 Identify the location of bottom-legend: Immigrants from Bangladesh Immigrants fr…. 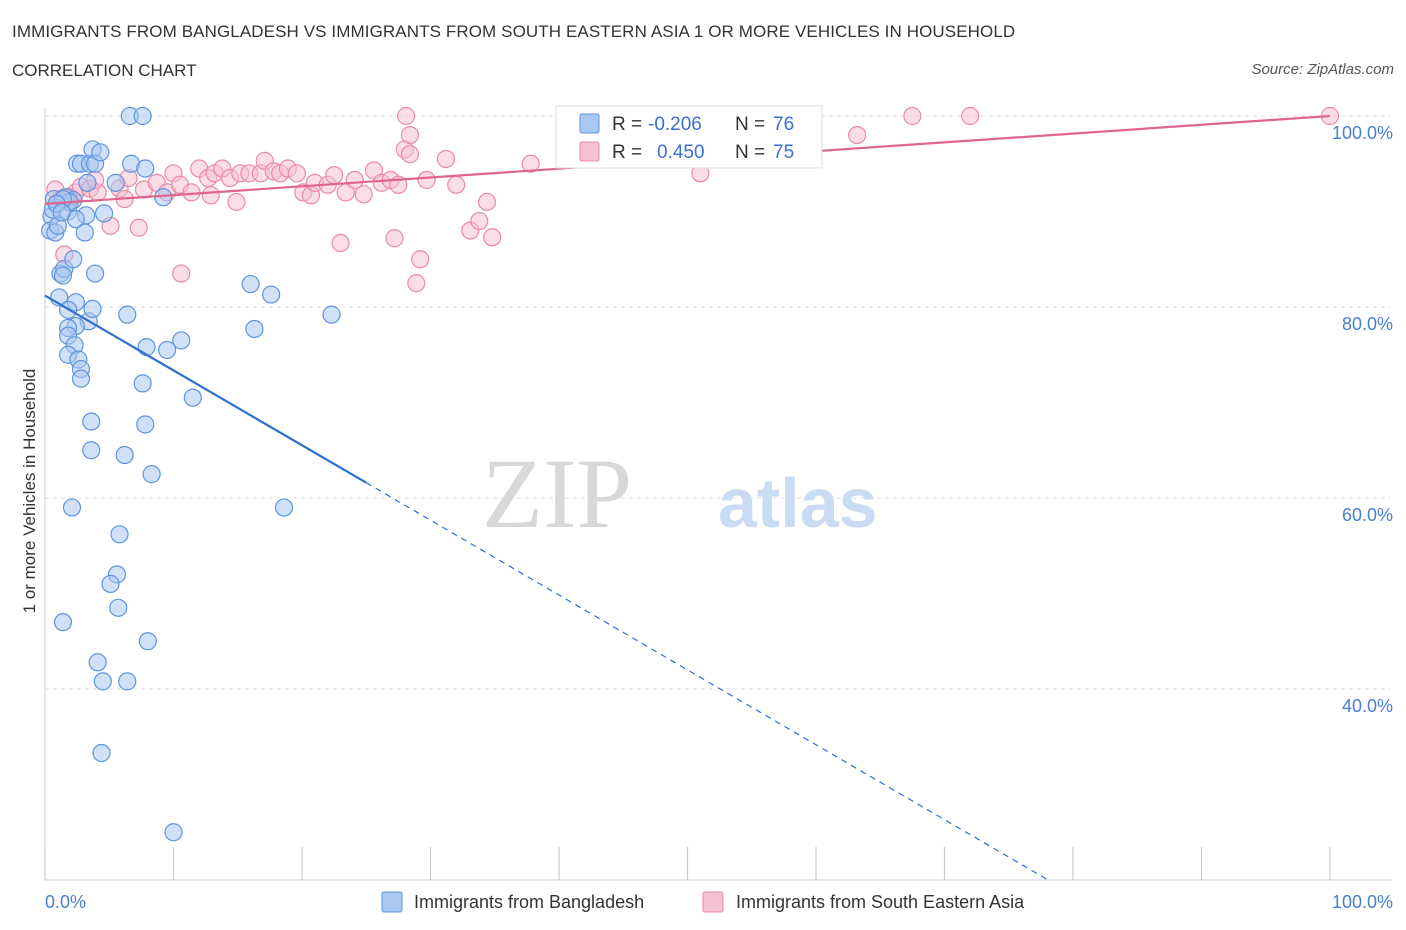
(703, 902).